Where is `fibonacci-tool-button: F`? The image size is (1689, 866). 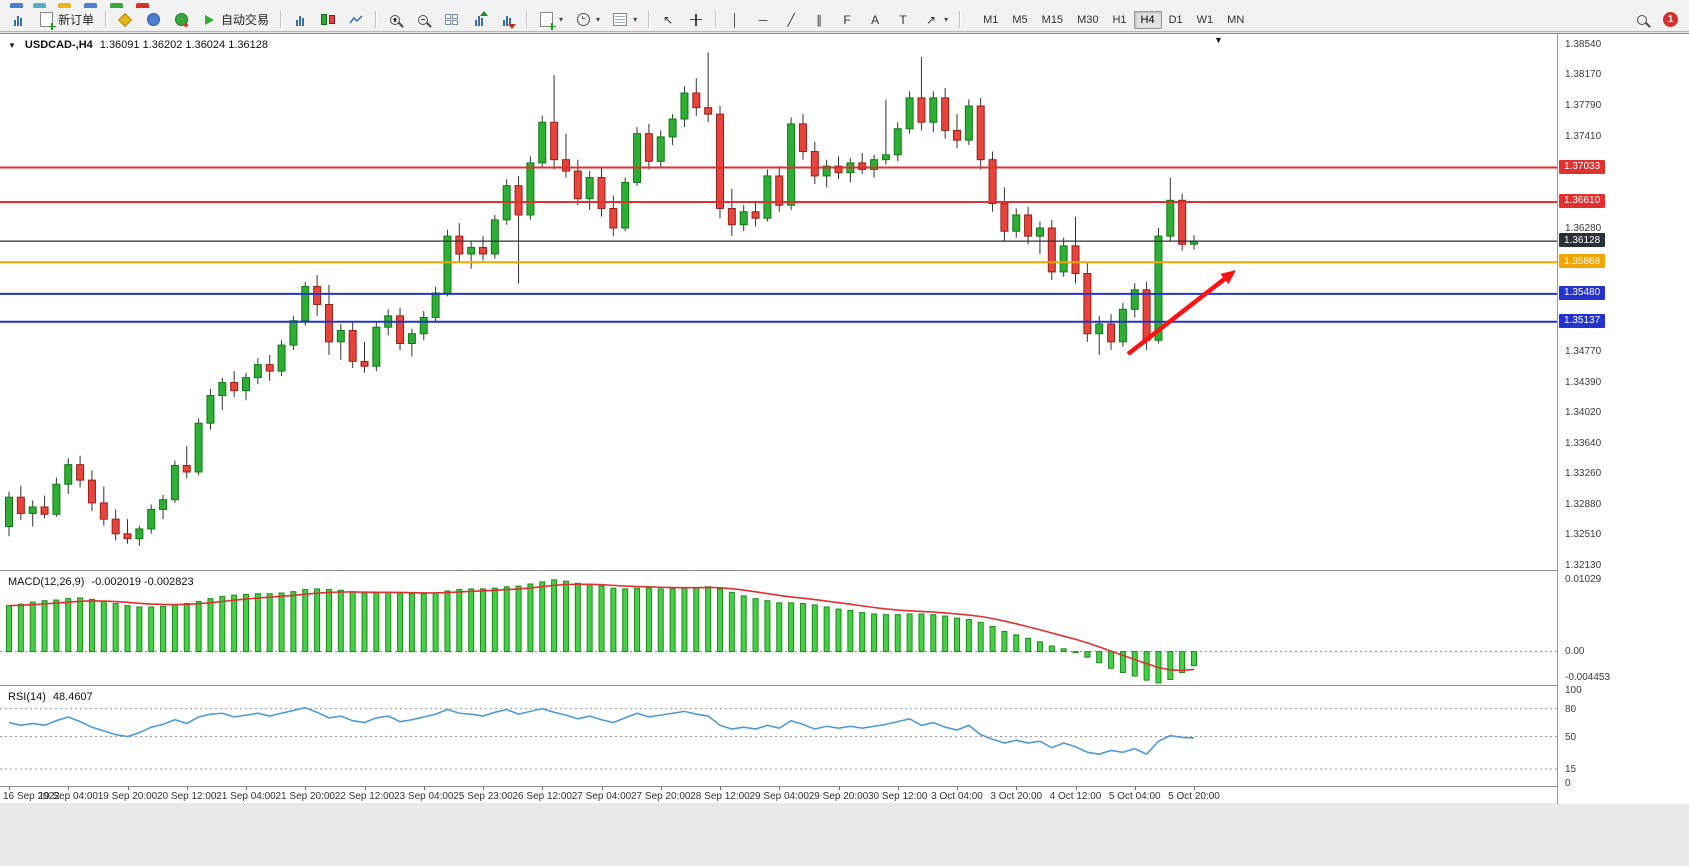
fibonacci-tool-button: F is located at coordinates (847, 20).